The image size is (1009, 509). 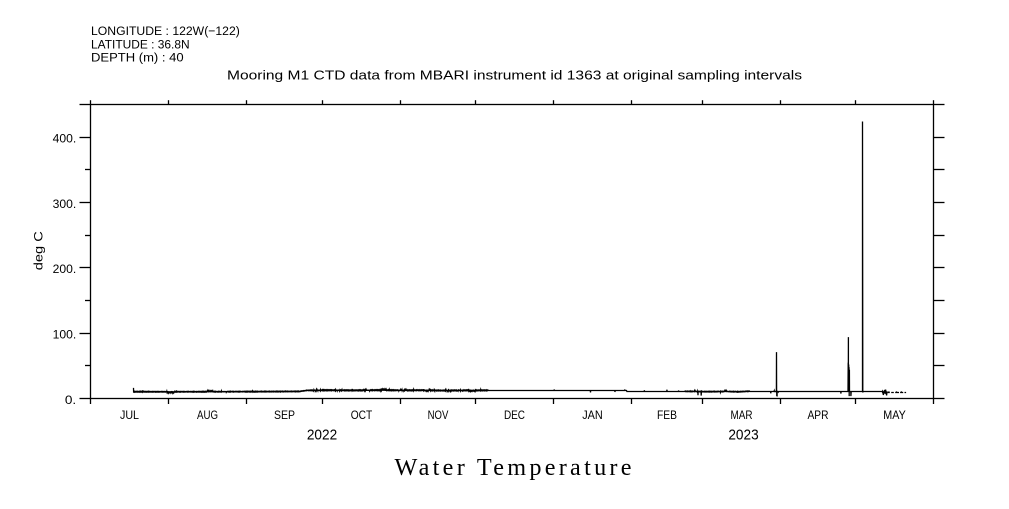 What do you see at coordinates (284, 415) in the screenshot?
I see `svg-text: SEP` at bounding box center [284, 415].